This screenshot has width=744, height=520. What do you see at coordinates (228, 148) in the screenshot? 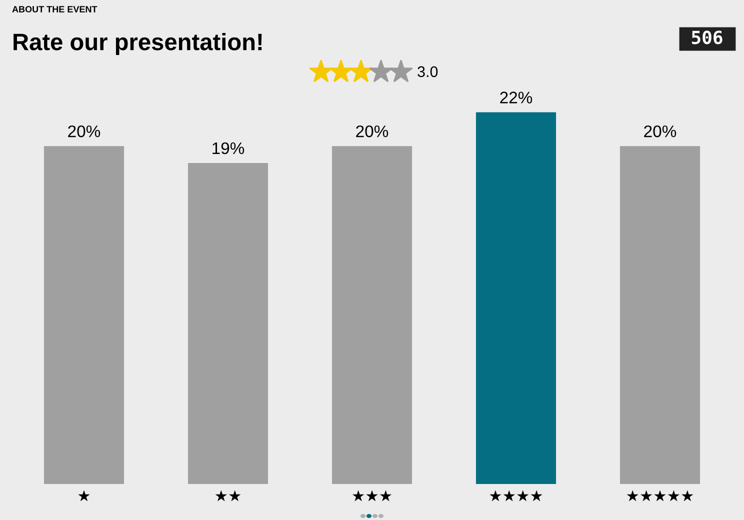
I see `data-label: 19%` at bounding box center [228, 148].